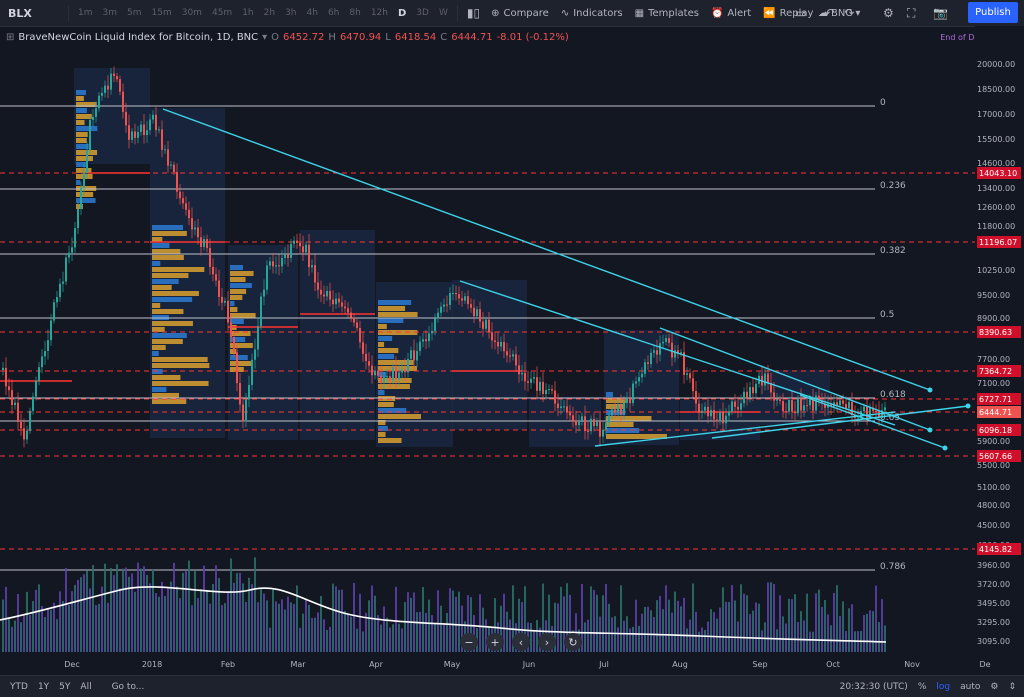 The width and height of the screenshot is (1024, 697). What do you see at coordinates (849, 13) in the screenshot?
I see `redo-icon: ↷` at bounding box center [849, 13].